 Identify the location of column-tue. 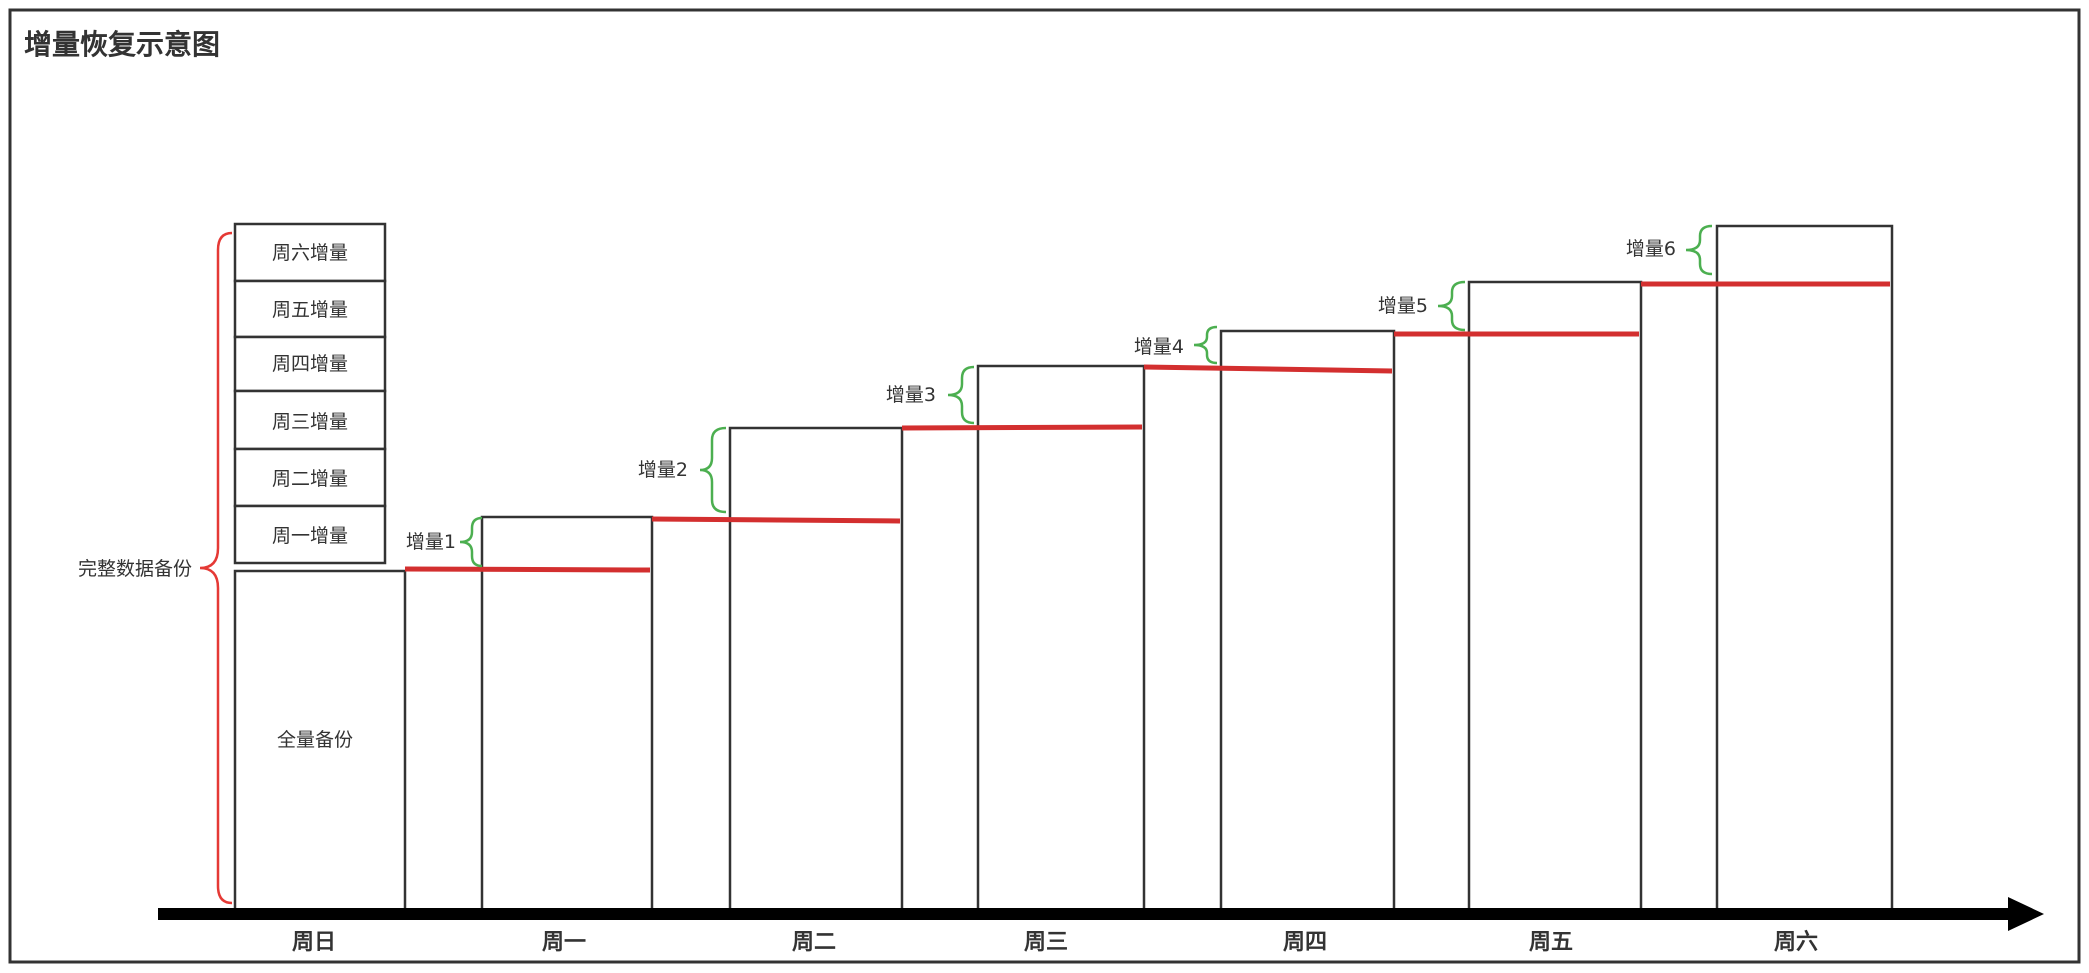
(816, 669).